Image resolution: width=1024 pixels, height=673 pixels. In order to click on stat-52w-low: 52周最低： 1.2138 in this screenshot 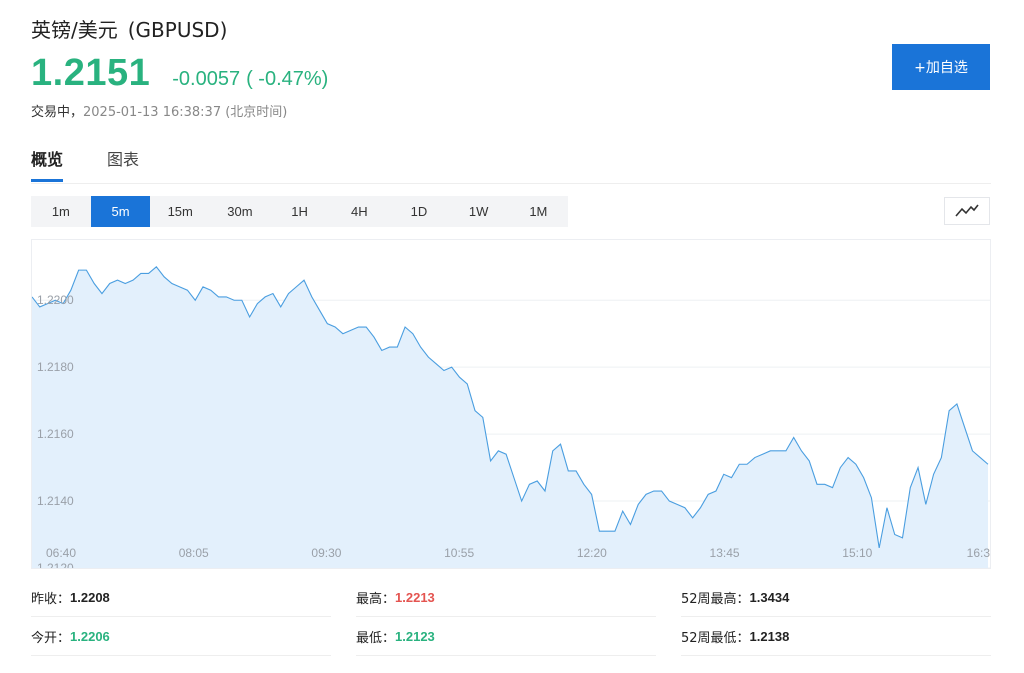, I will do `click(836, 636)`.